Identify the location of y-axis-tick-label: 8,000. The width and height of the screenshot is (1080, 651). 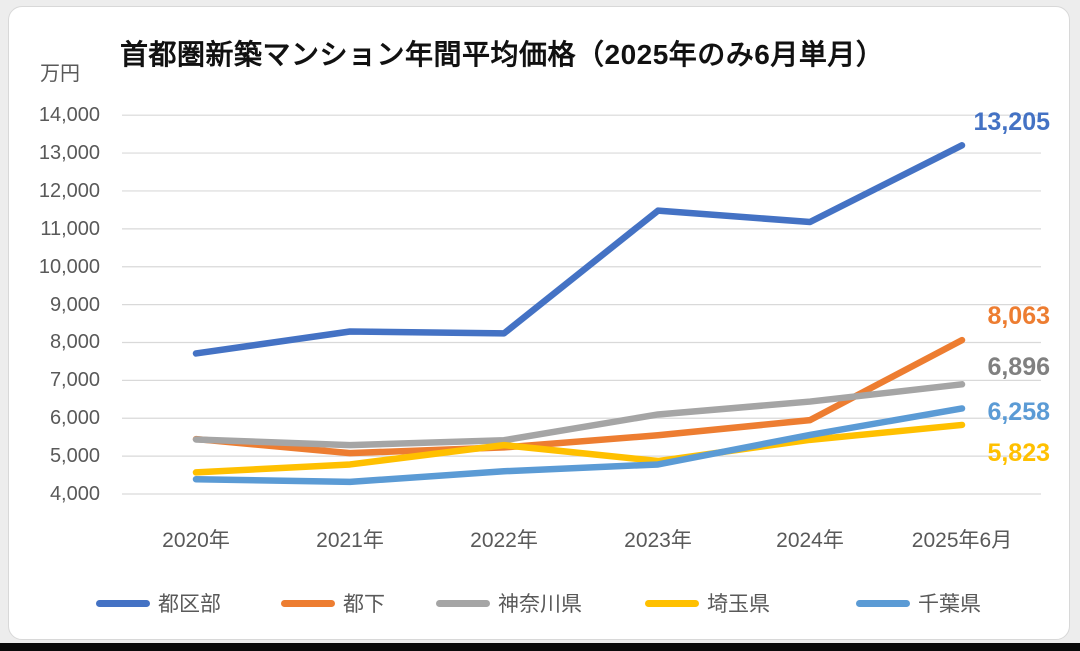
(74, 342).